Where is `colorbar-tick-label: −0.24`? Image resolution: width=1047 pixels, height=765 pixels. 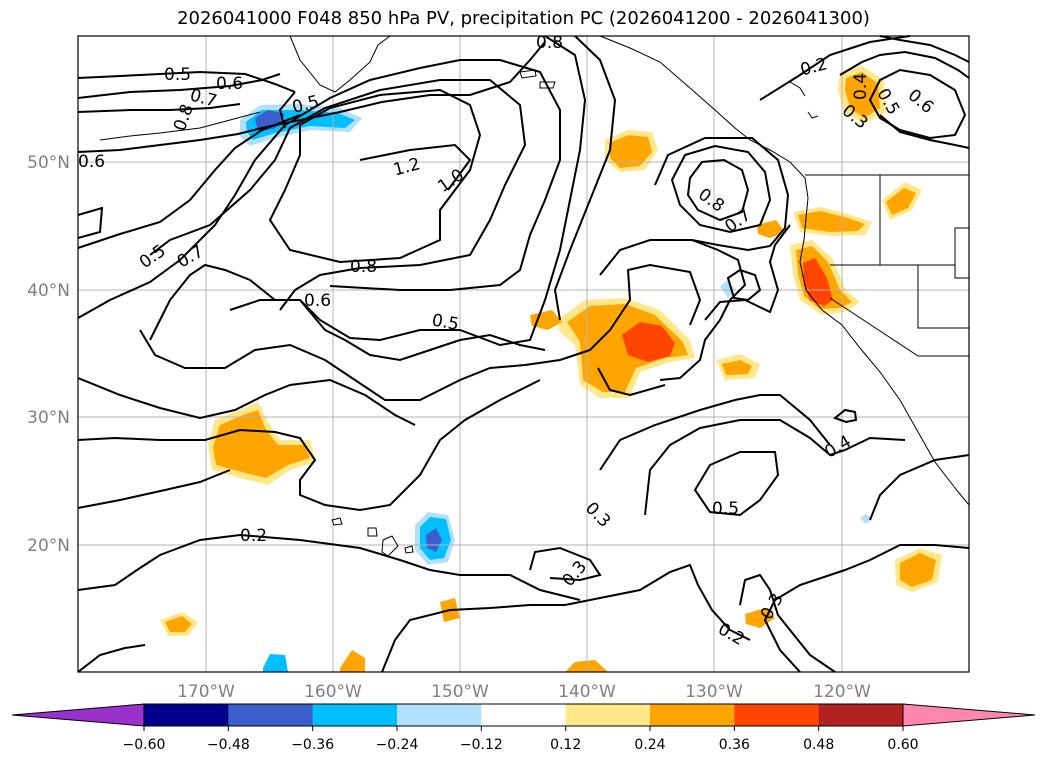
colorbar-tick-label: −0.24 is located at coordinates (397, 745).